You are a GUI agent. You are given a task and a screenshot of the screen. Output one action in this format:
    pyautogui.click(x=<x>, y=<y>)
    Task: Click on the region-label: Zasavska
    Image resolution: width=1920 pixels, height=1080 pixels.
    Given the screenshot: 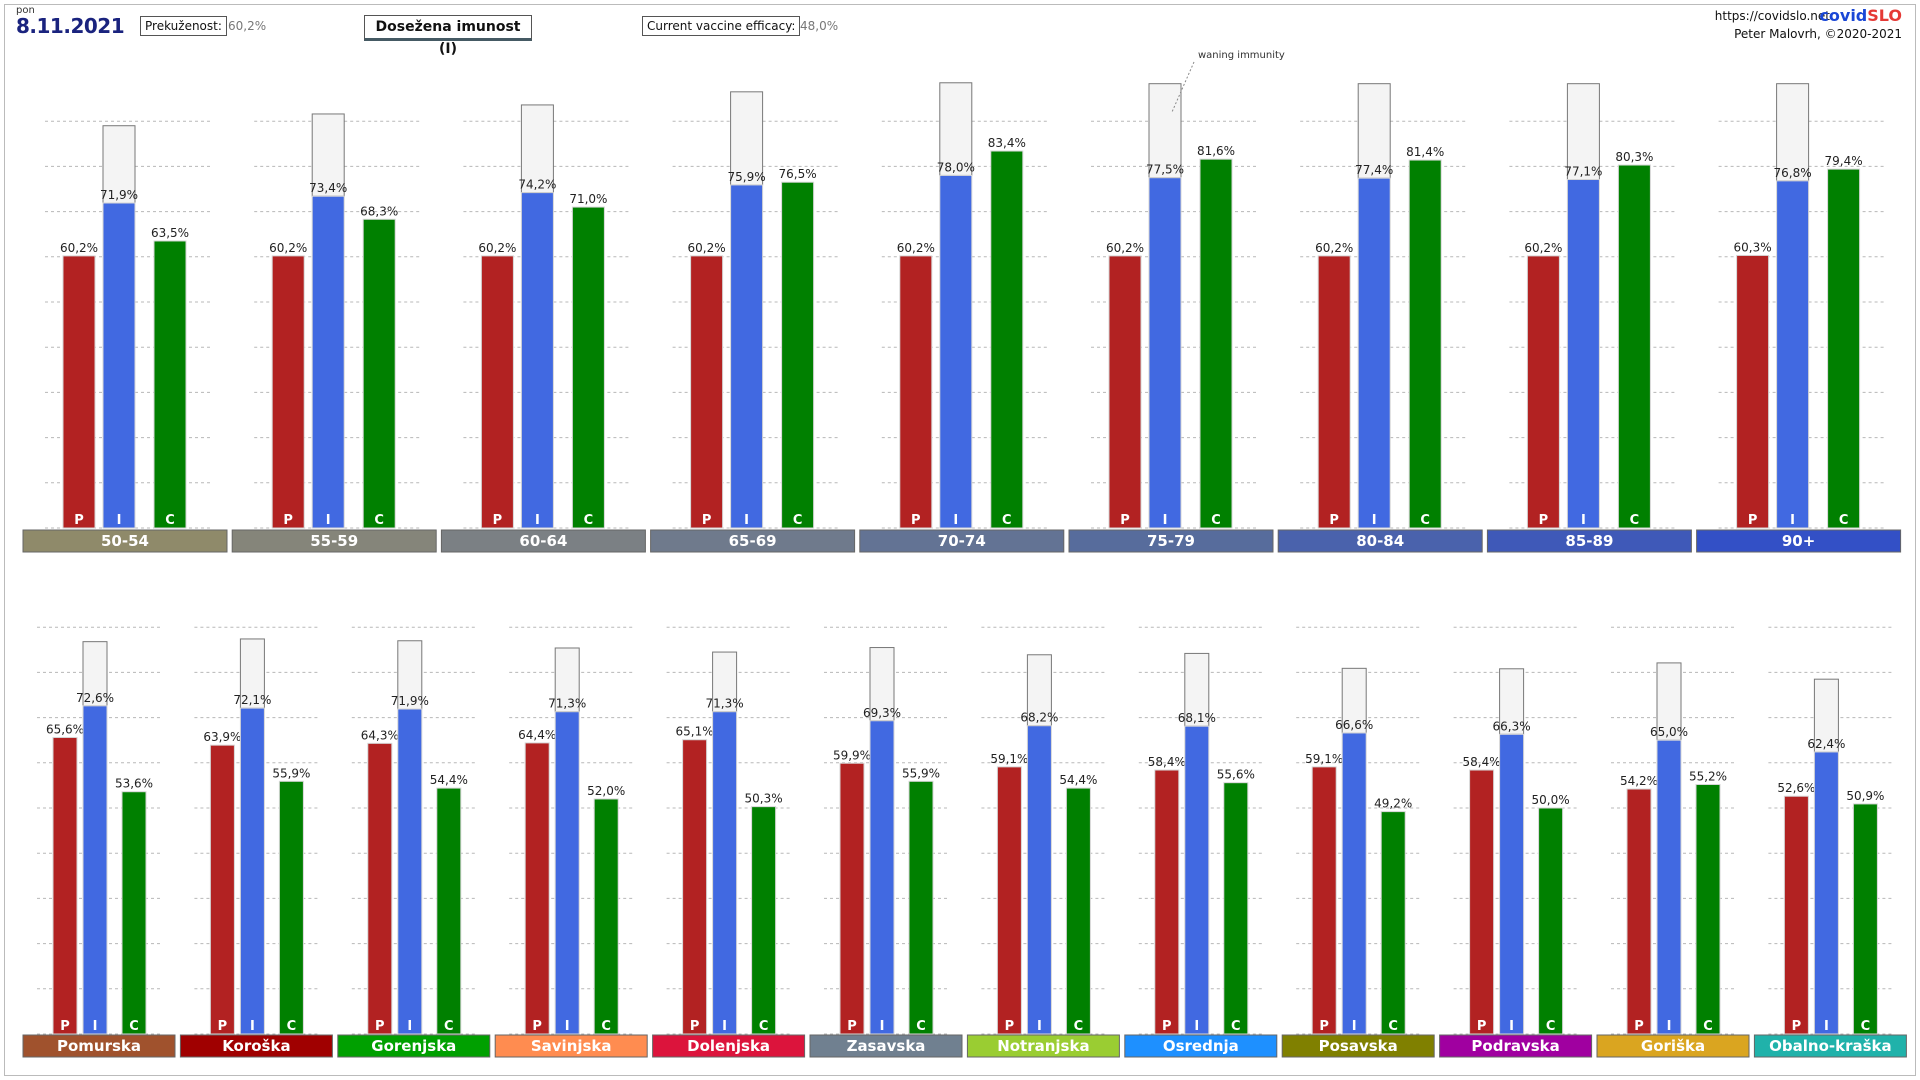 What is the action you would take?
    pyautogui.click(x=886, y=1046)
    